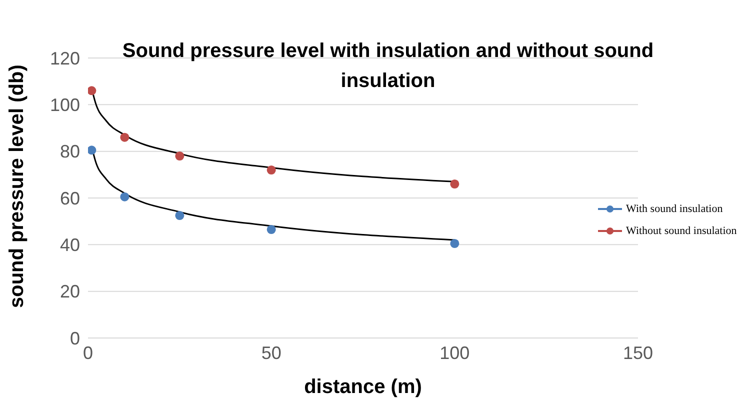 Image resolution: width=756 pixels, height=413 pixels. Describe the element at coordinates (681, 231) in the screenshot. I see `legend-label: Without sound insulation` at that location.